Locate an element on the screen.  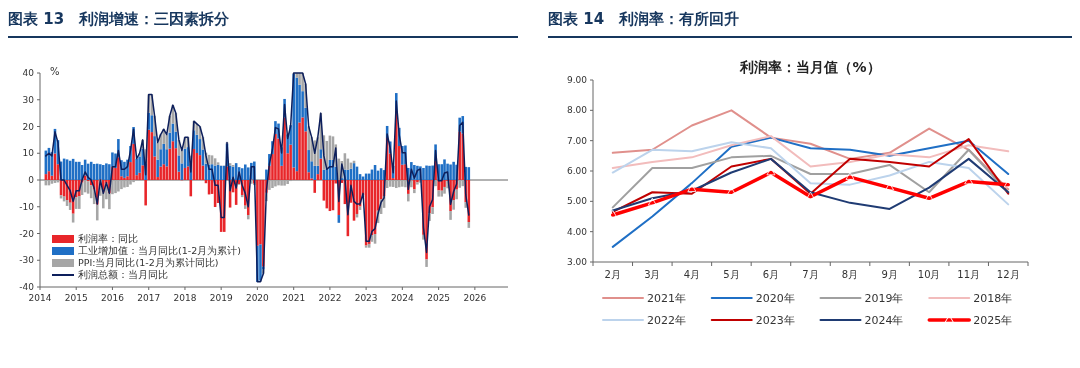
y-tick-label: 8.00 is located at coordinates (577, 110).